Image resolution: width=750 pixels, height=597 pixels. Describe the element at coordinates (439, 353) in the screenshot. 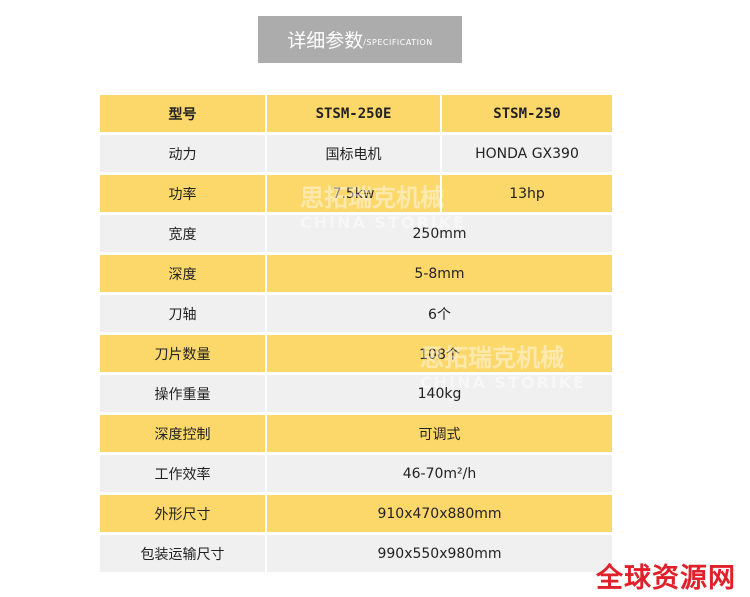

I see `spec-value: 108个` at that location.